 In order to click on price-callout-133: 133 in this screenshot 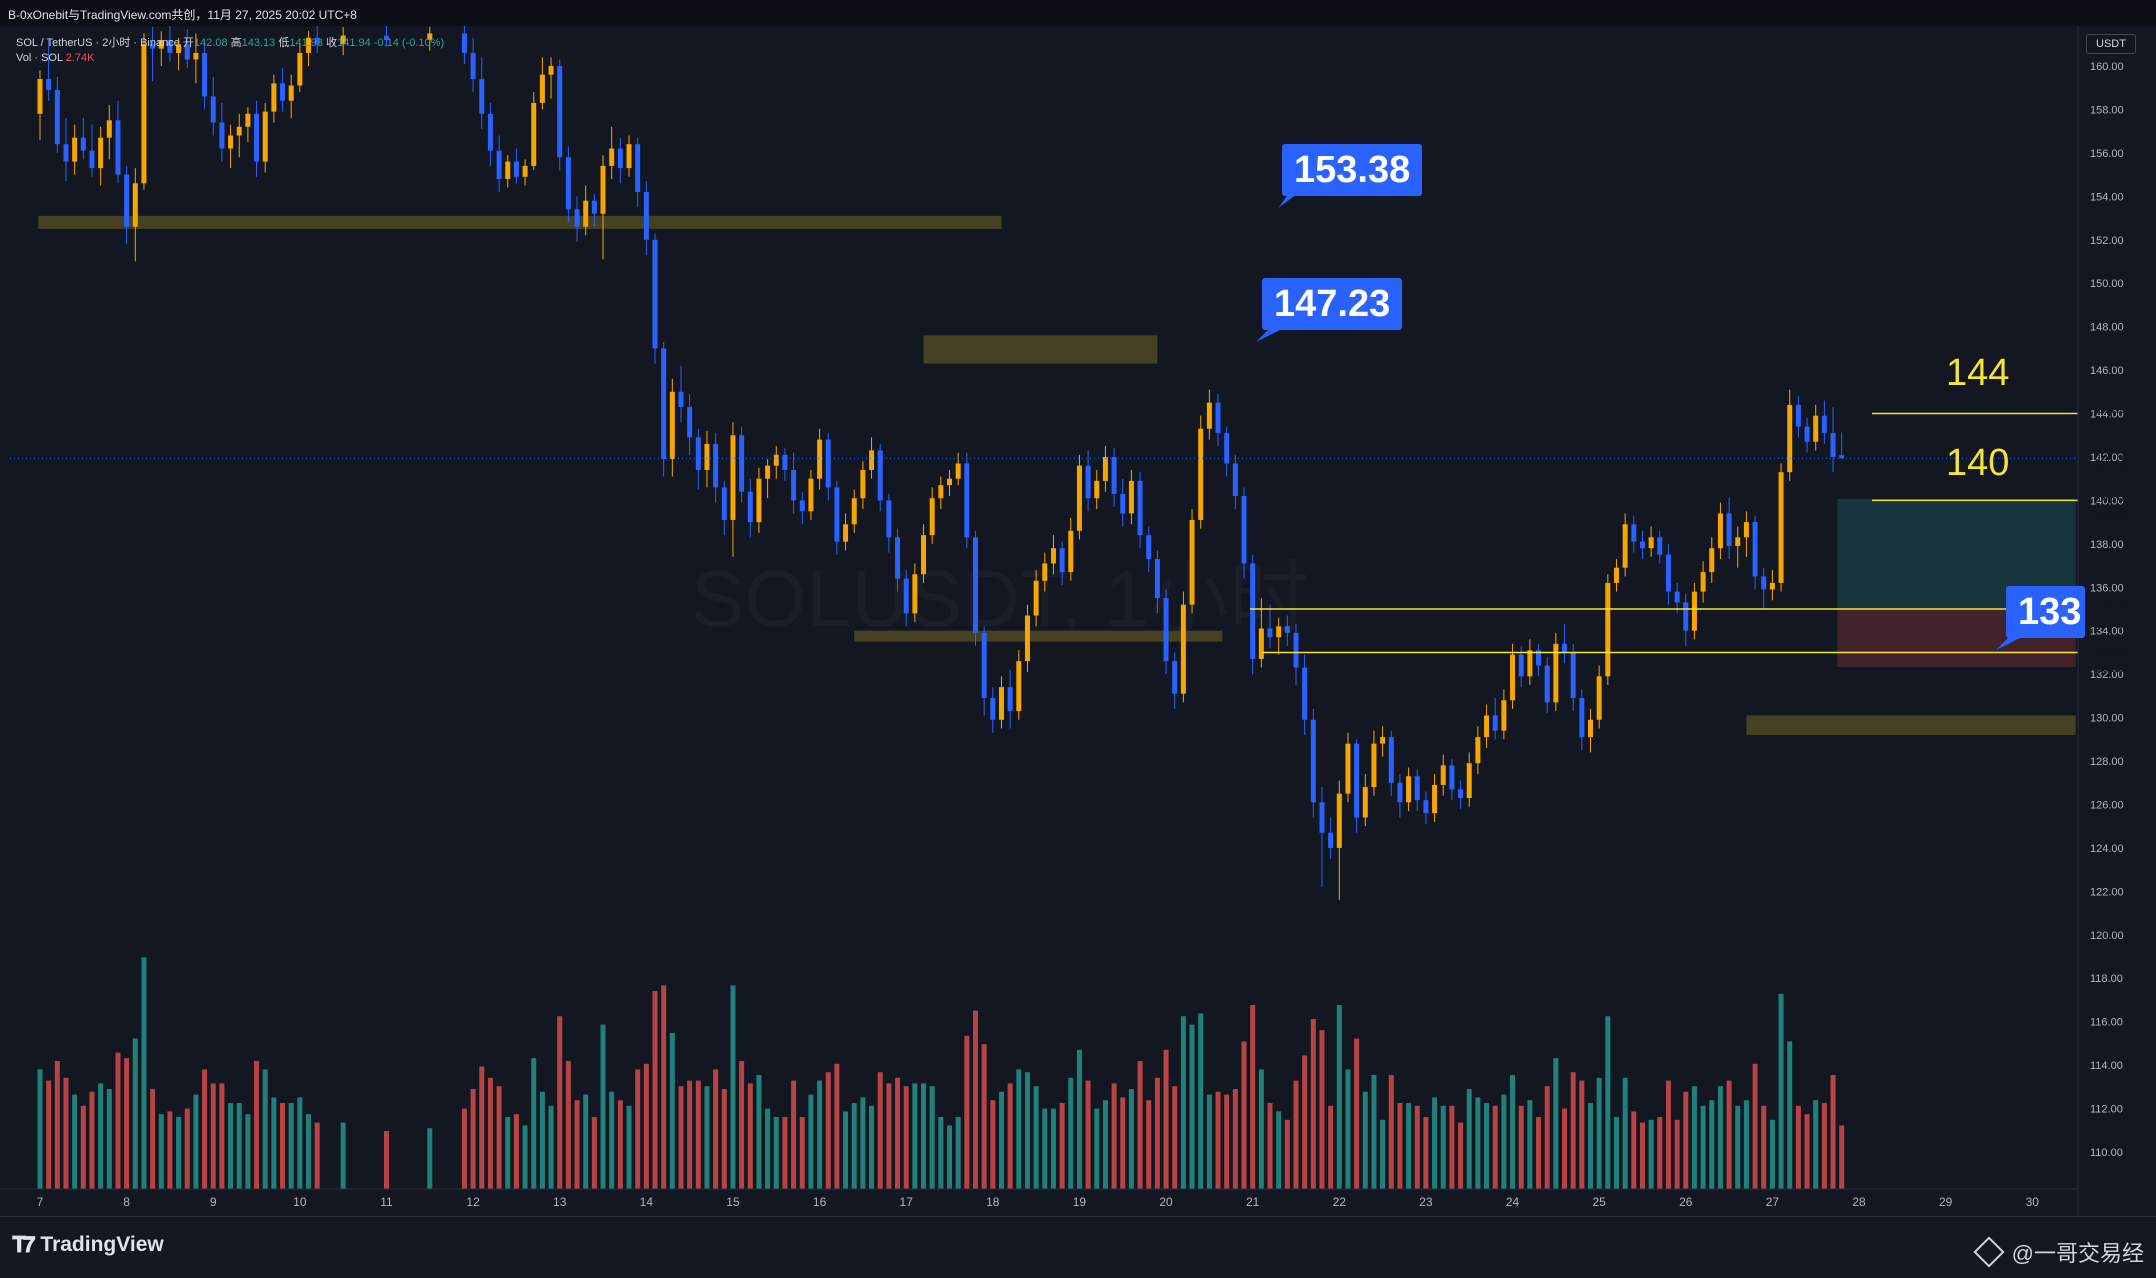, I will do `click(2046, 612)`.